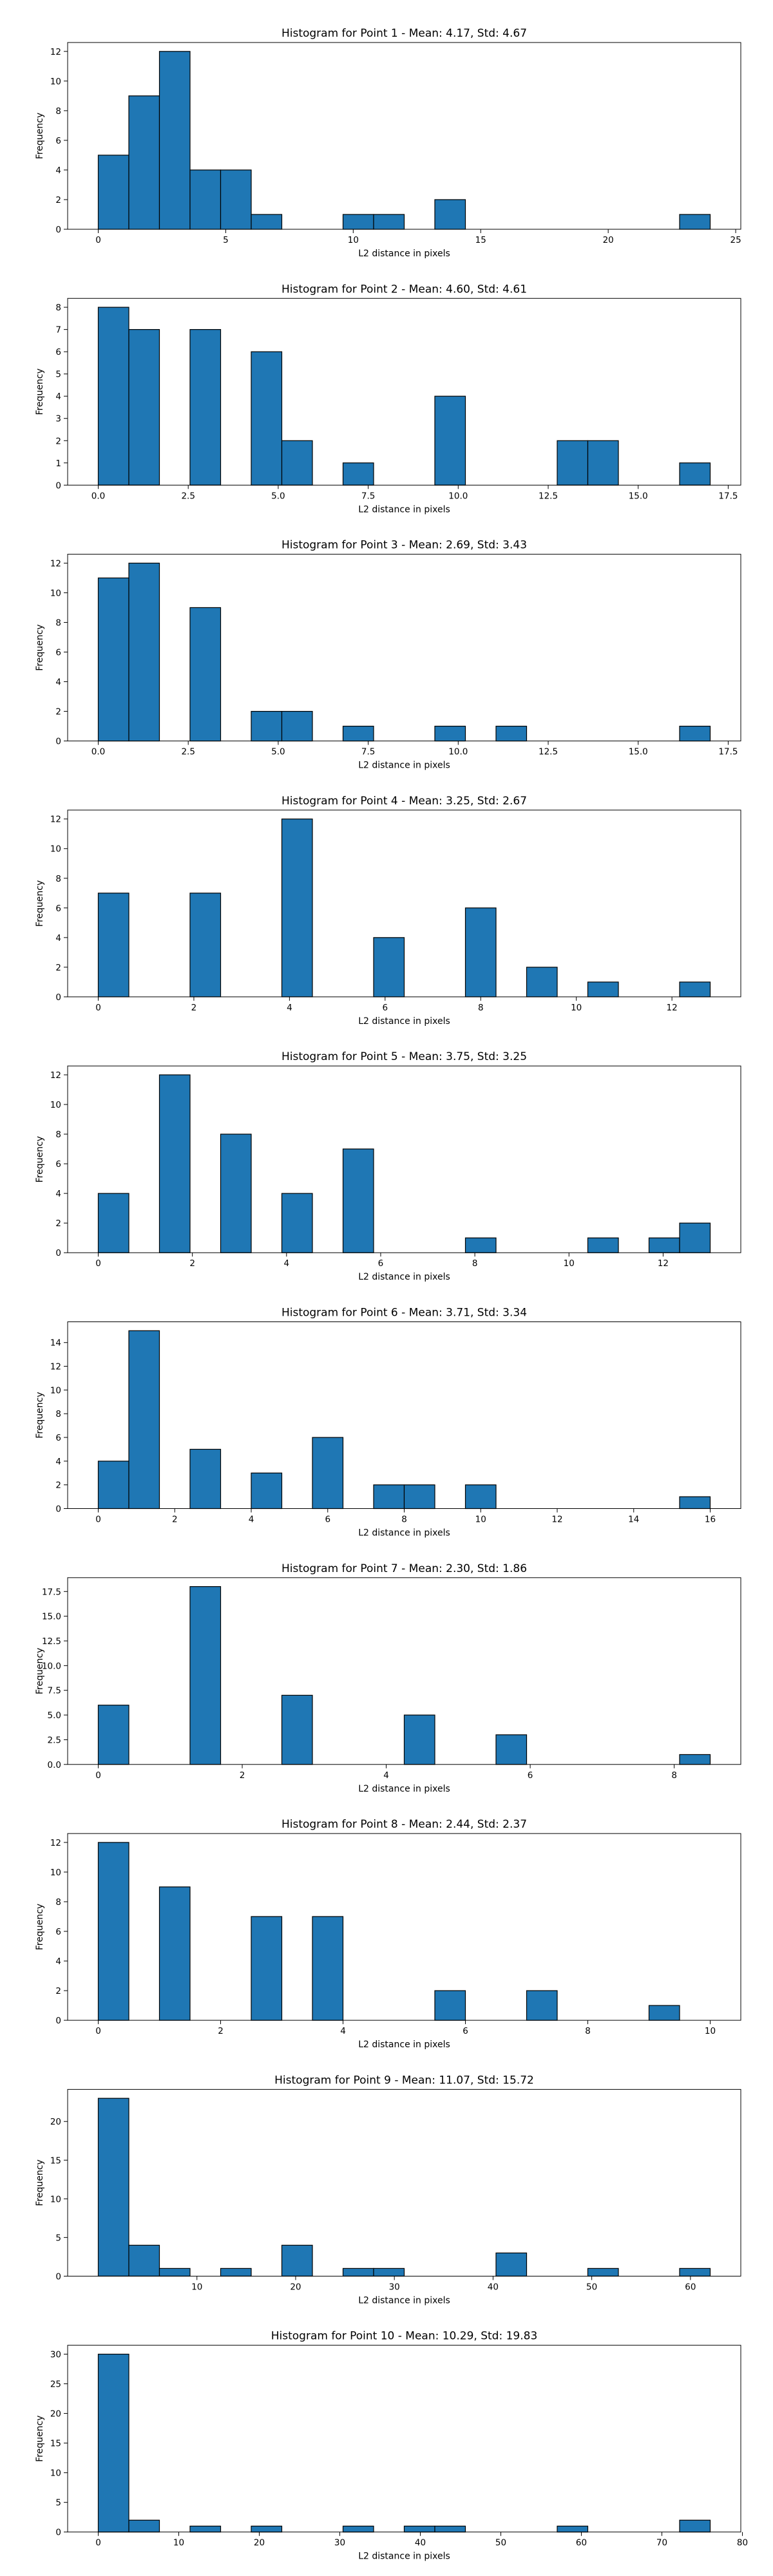 This screenshot has height=2576, width=773. What do you see at coordinates (633, 1520) in the screenshot?
I see `x-tick-label: 14` at bounding box center [633, 1520].